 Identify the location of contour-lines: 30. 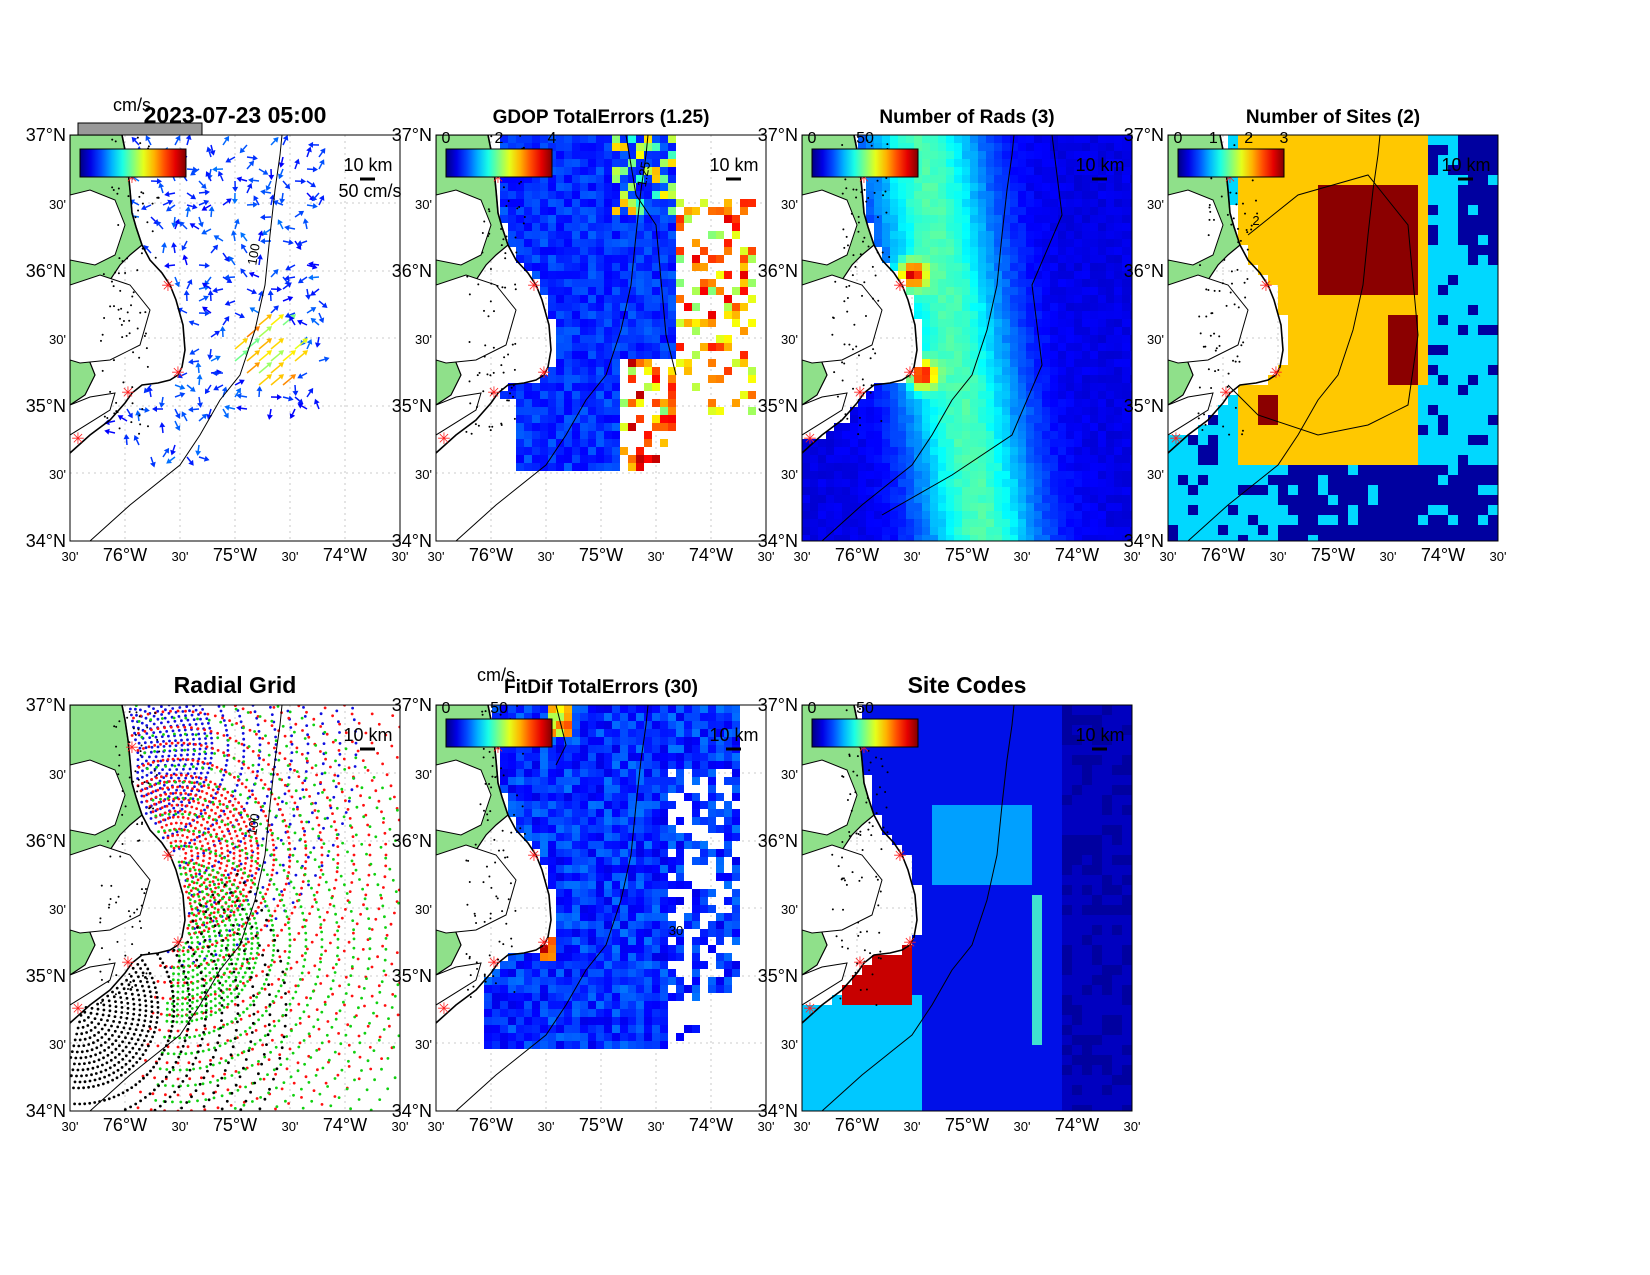
(619, 821).